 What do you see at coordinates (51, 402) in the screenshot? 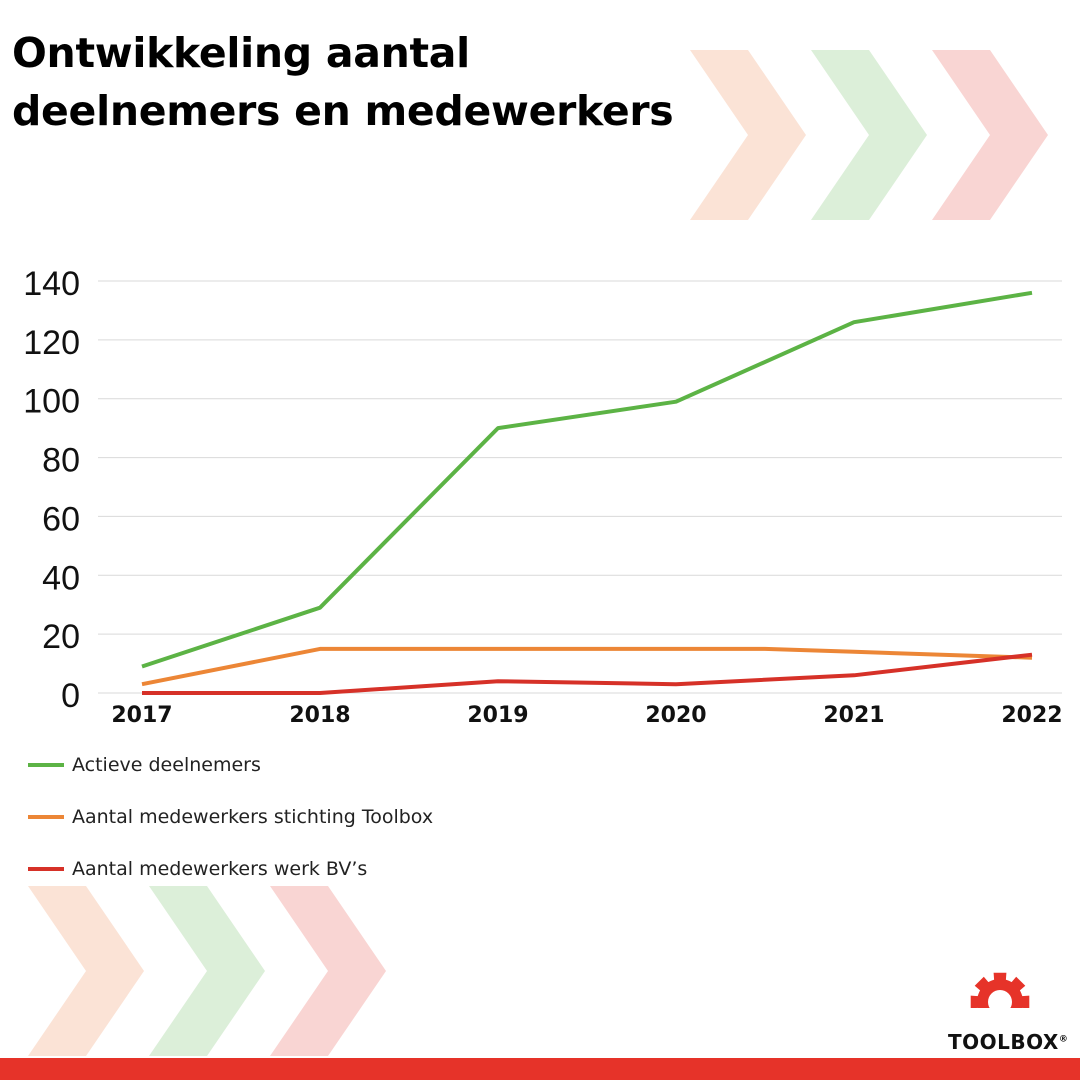
I see `y-tick-label: 100` at bounding box center [51, 402].